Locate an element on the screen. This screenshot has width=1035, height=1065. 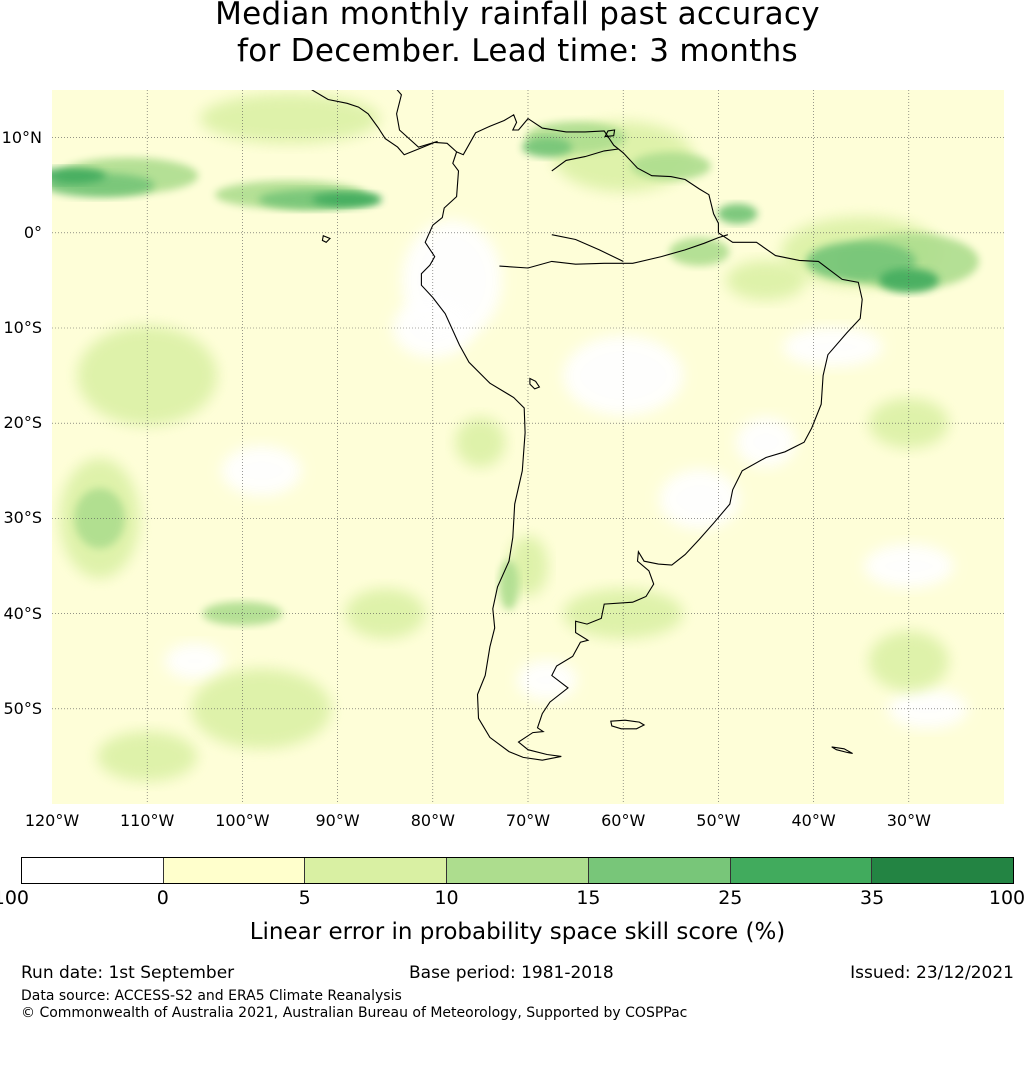
central-america-caribbean-coast is located at coordinates (417, 119).